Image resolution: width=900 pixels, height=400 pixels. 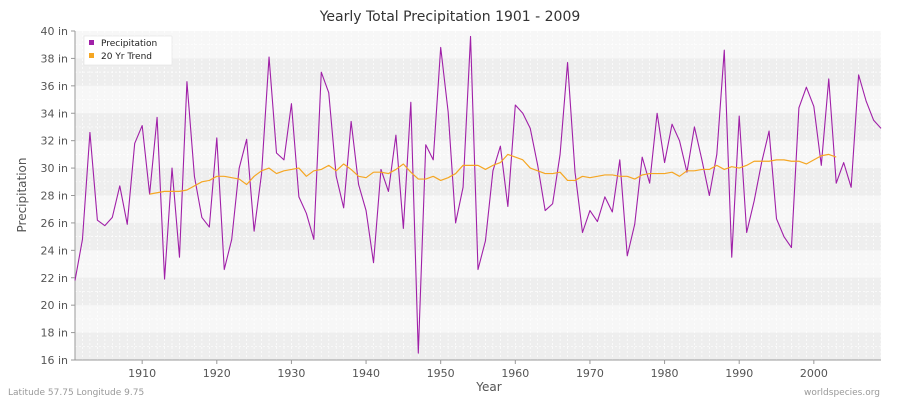 What do you see at coordinates (842, 393) in the screenshot?
I see `footer-source: worldspecies.org` at bounding box center [842, 393].